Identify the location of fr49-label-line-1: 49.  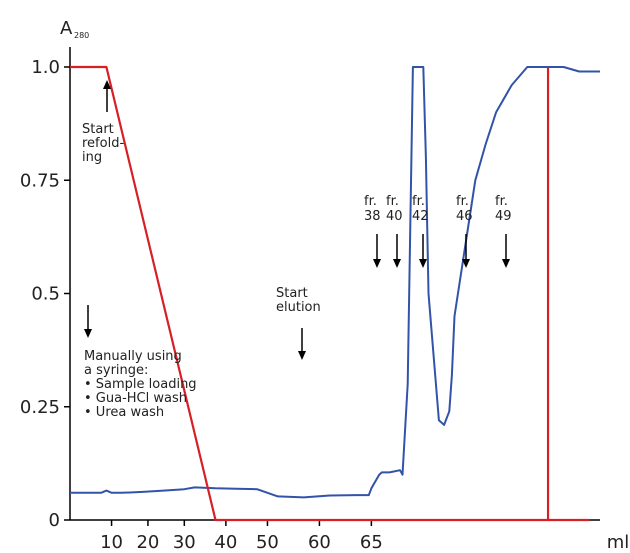
(503, 216).